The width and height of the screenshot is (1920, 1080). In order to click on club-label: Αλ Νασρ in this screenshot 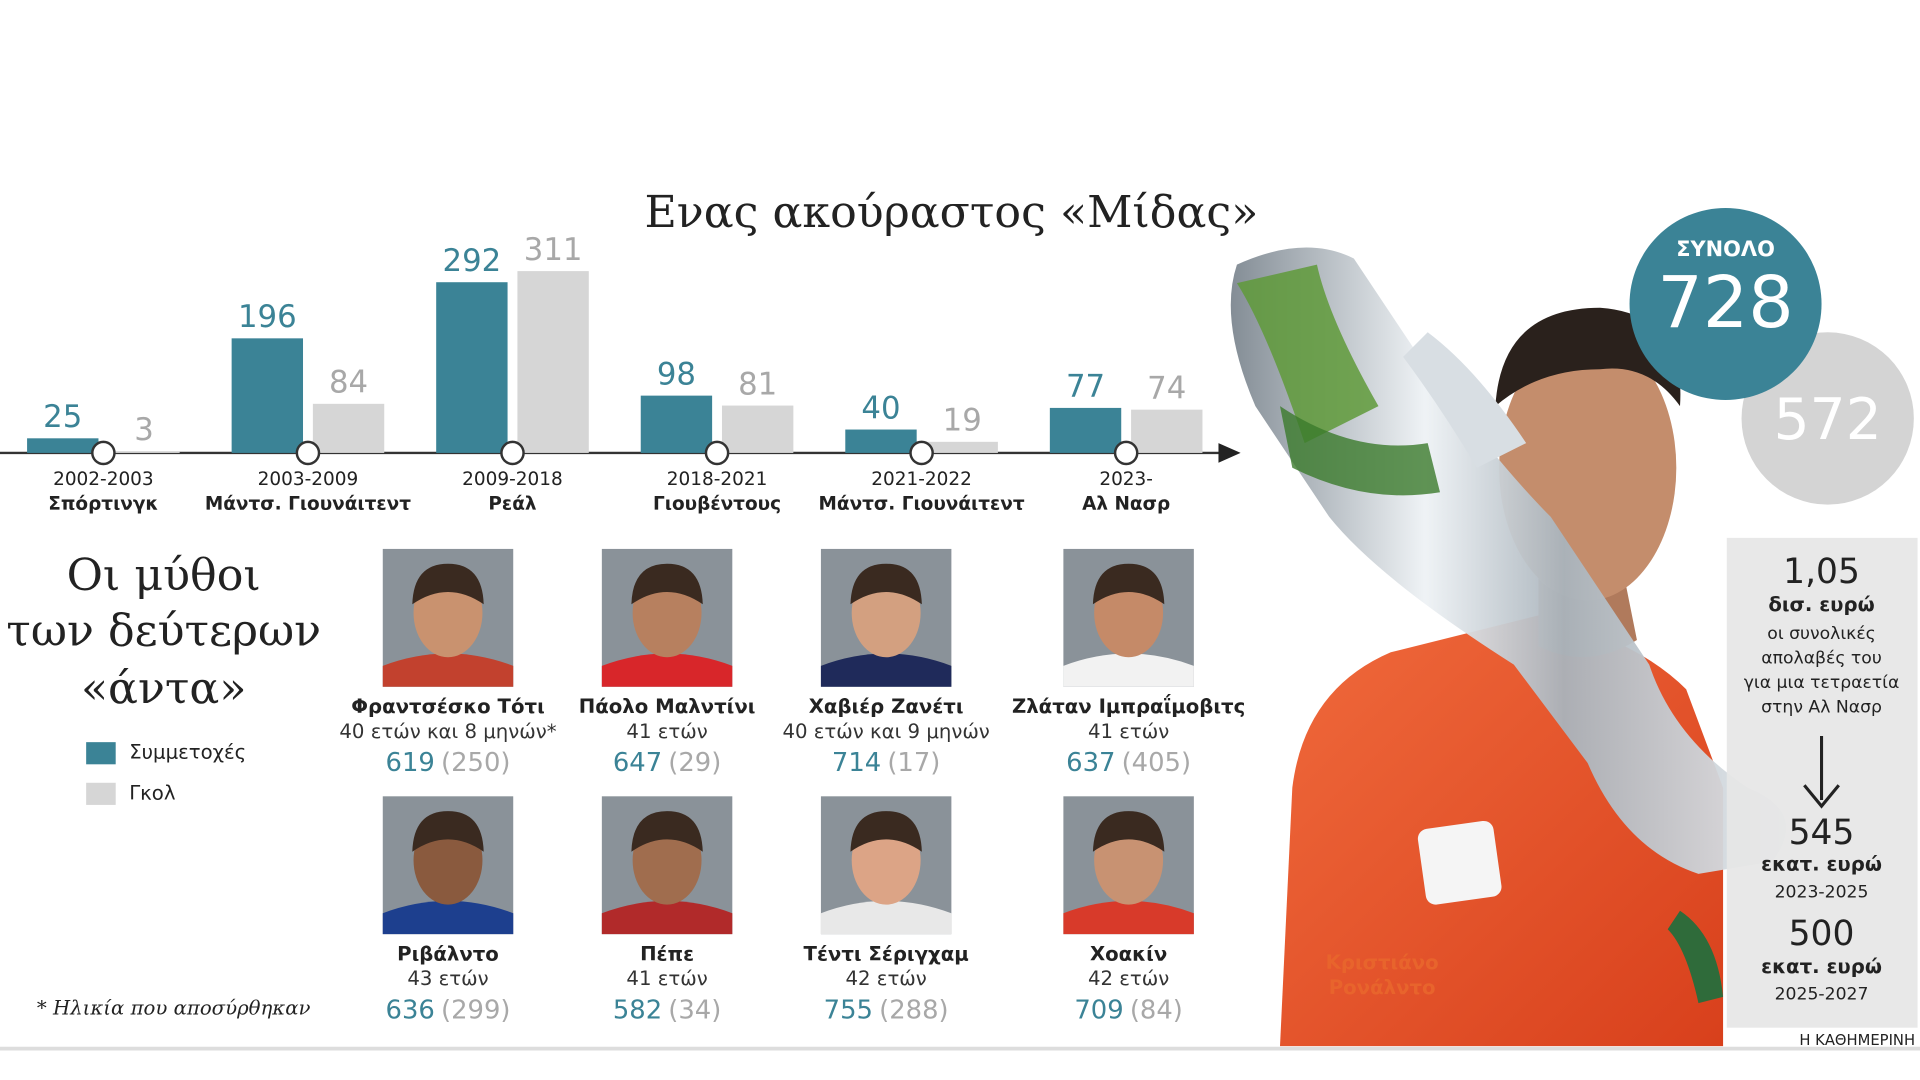, I will do `click(1126, 504)`.